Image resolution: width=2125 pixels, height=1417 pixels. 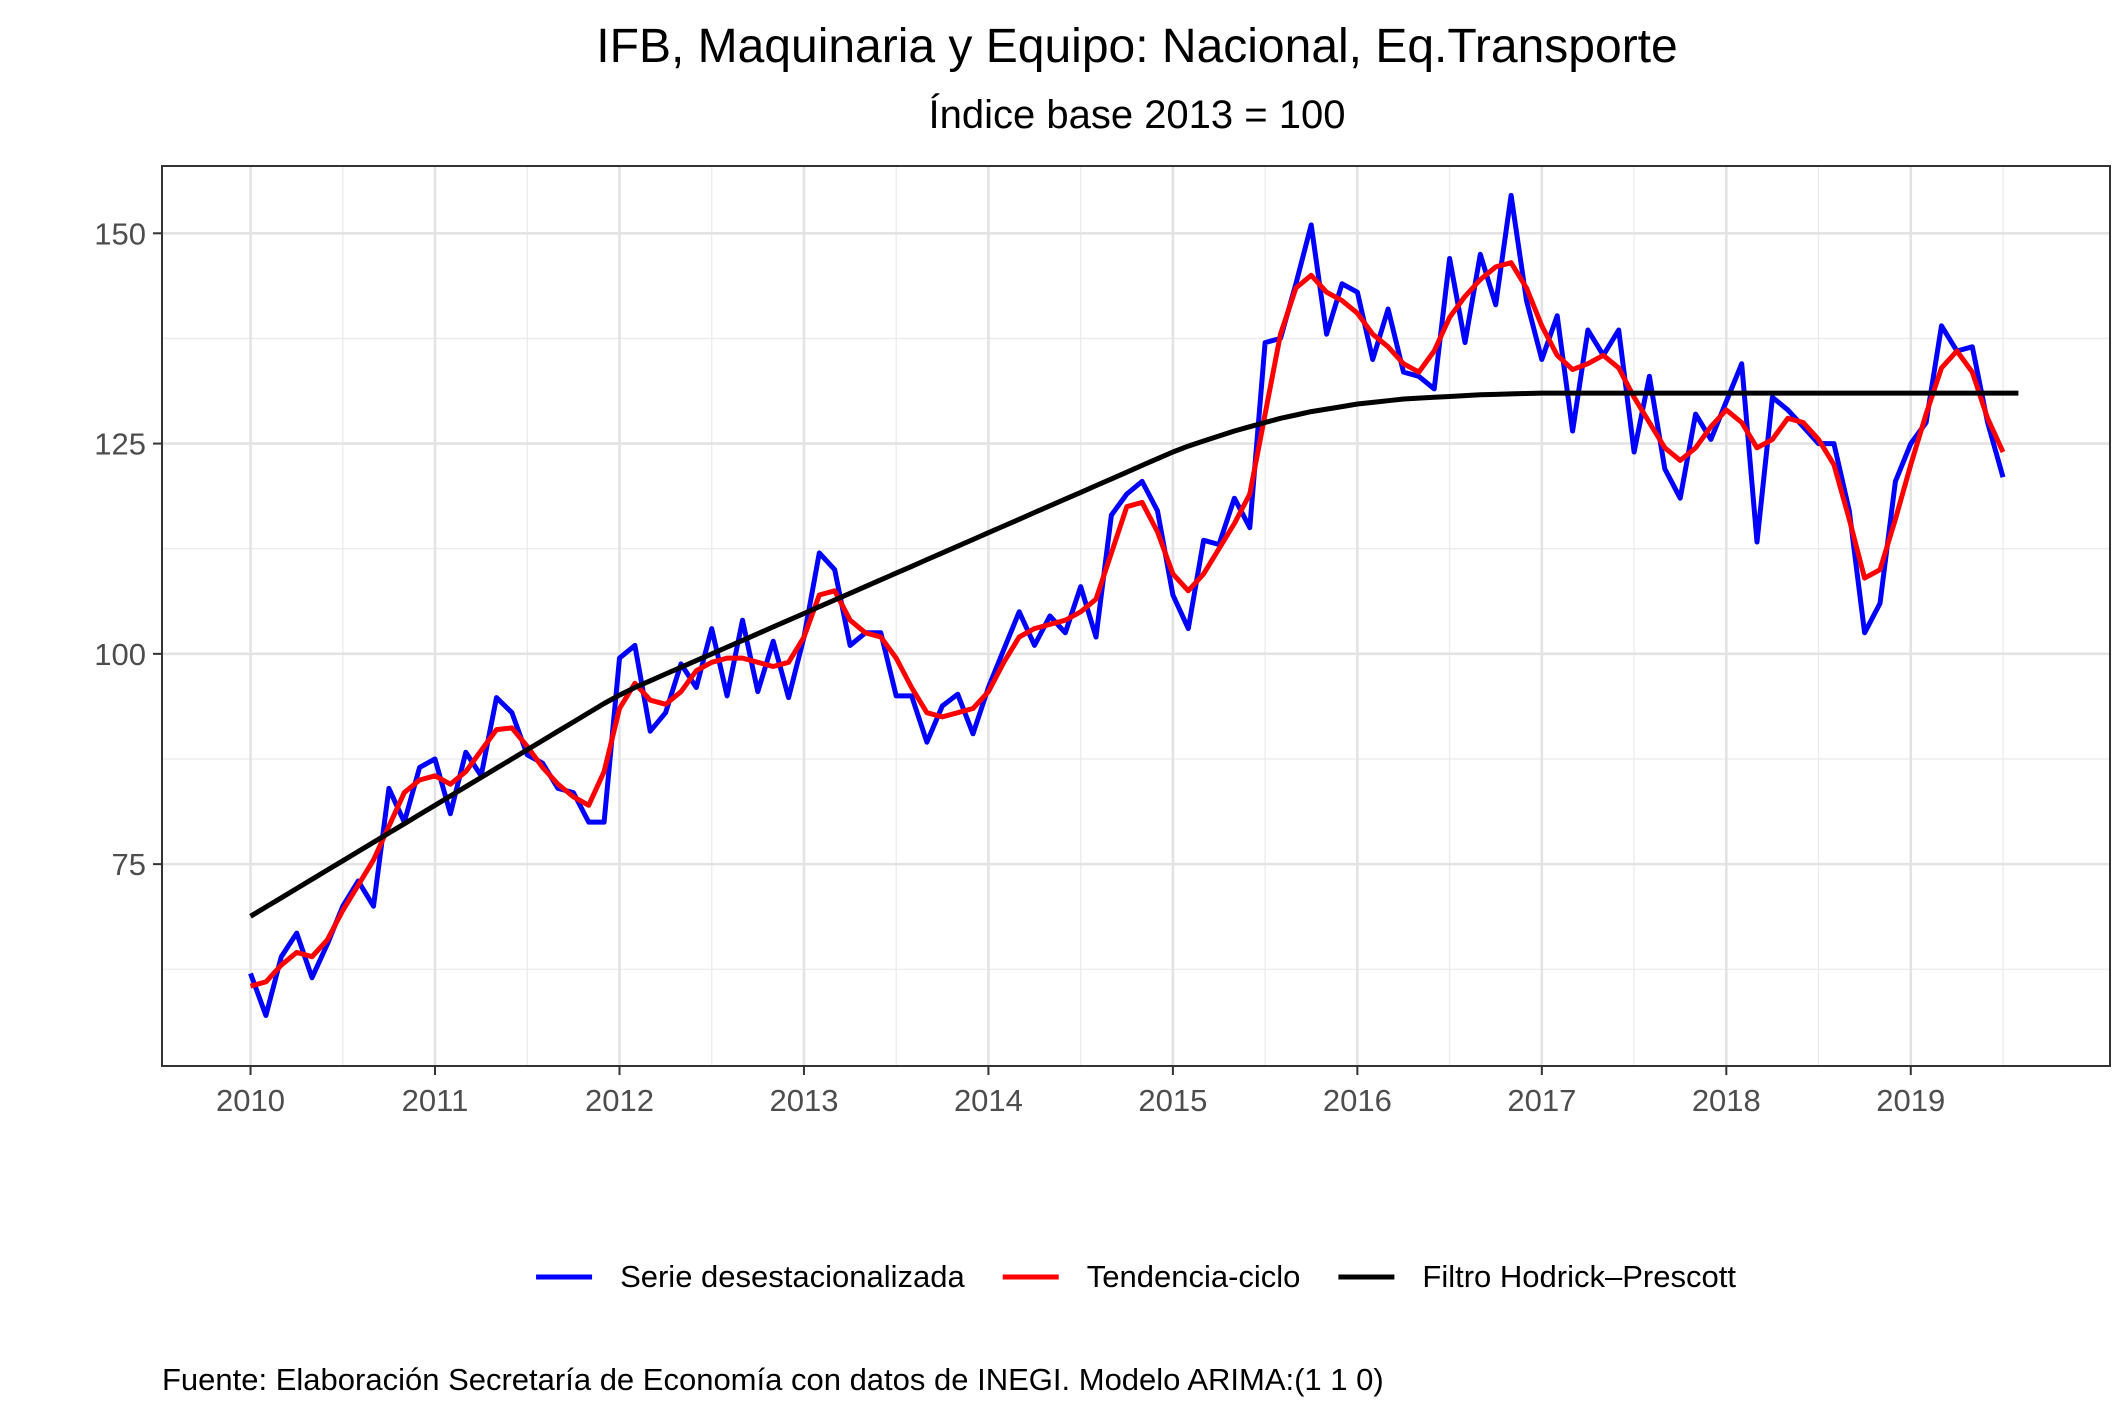 What do you see at coordinates (1194, 1276) in the screenshot?
I see `legend-label-2: Tendencia-ciclo` at bounding box center [1194, 1276].